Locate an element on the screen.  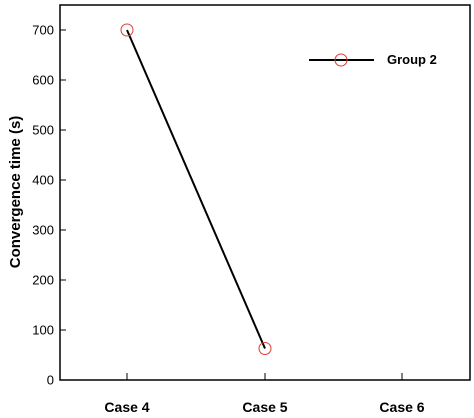
x-axis-ticks: Case 4 Case 5 Case 6 is located at coordinates (264, 394).